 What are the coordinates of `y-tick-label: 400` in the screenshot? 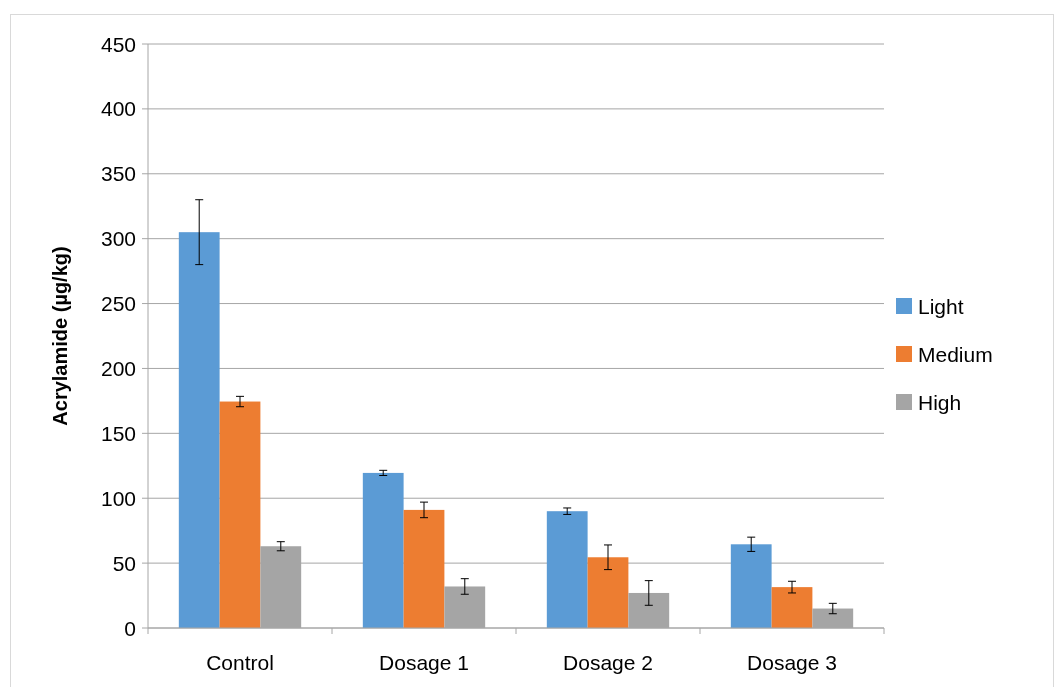 It's located at (118, 109).